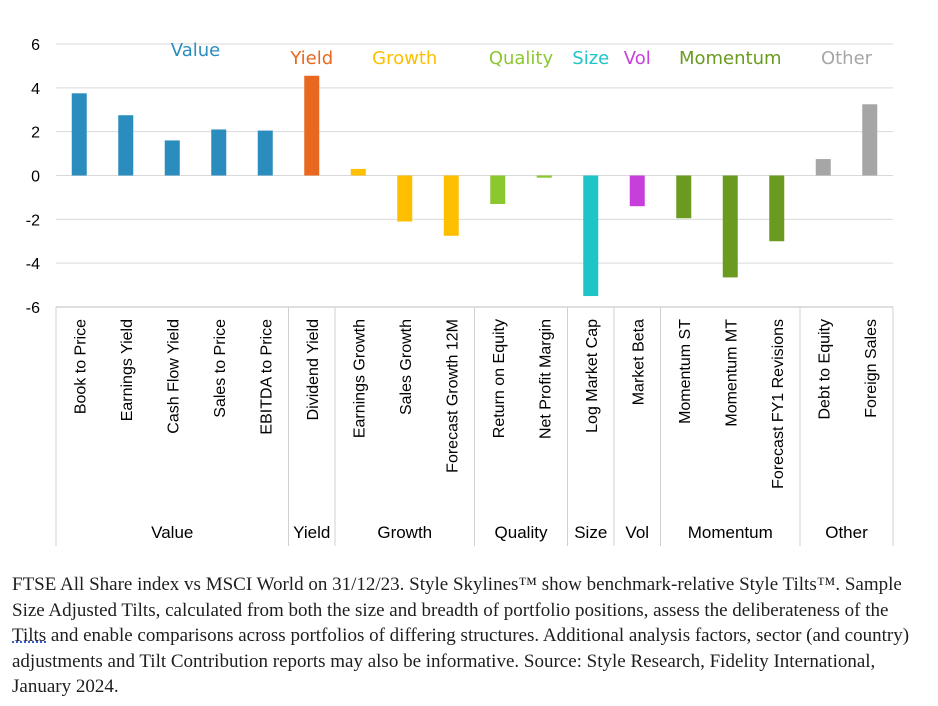  I want to click on group-label-other: Other, so click(846, 532).